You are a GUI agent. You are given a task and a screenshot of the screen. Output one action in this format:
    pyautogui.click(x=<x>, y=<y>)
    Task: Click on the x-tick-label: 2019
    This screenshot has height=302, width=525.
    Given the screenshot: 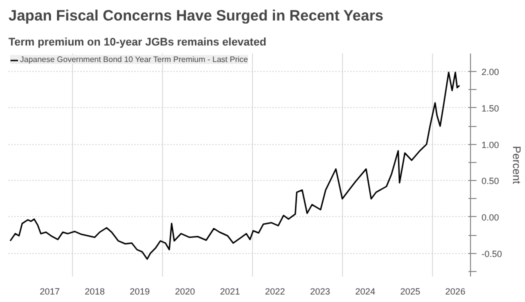 What is the action you would take?
    pyautogui.click(x=140, y=291)
    